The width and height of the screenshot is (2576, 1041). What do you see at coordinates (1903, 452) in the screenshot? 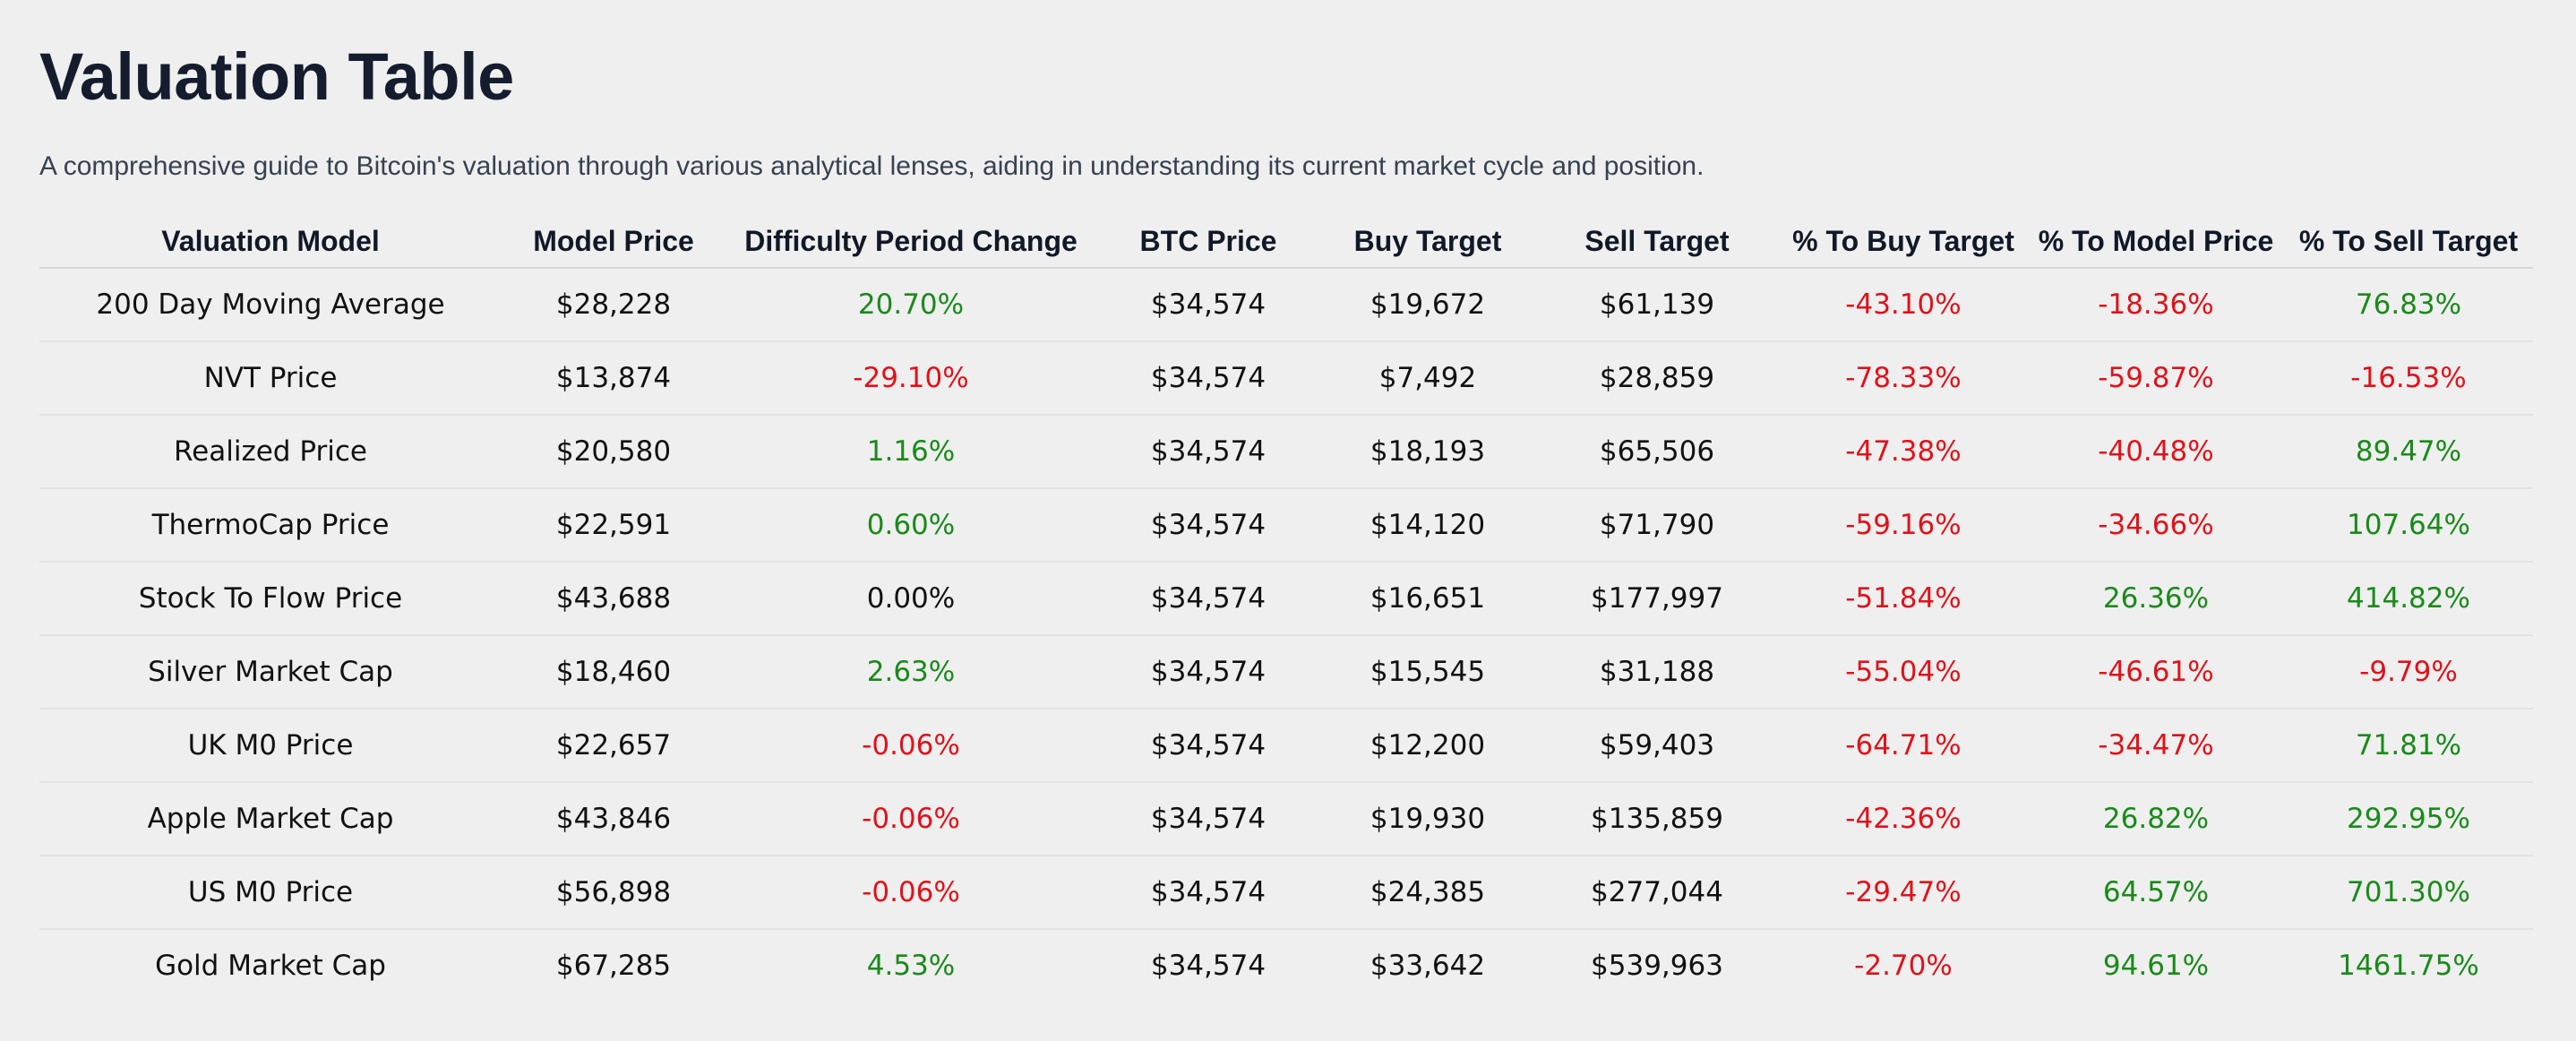
I see `pct-to-buy-target-cell: -47.38%` at bounding box center [1903, 452].